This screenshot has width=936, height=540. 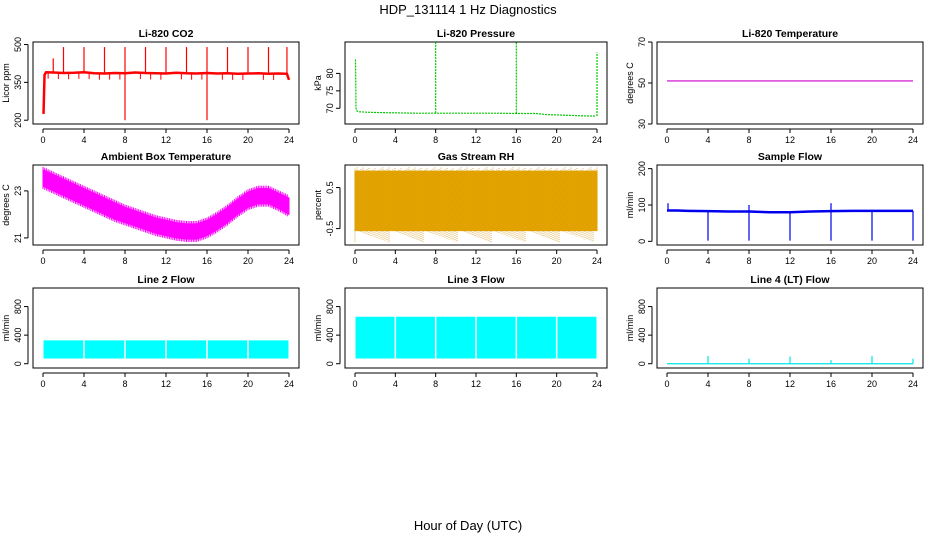 I want to click on panel-title: Line 3 Flow, so click(x=476, y=280).